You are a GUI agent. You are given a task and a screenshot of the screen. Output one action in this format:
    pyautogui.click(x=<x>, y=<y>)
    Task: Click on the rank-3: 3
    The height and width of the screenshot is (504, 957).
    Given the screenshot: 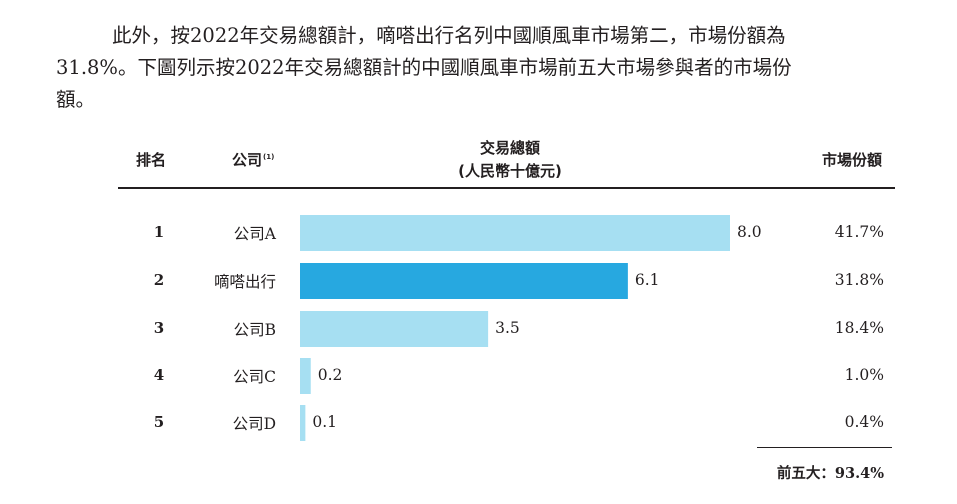 What is the action you would take?
    pyautogui.click(x=159, y=328)
    